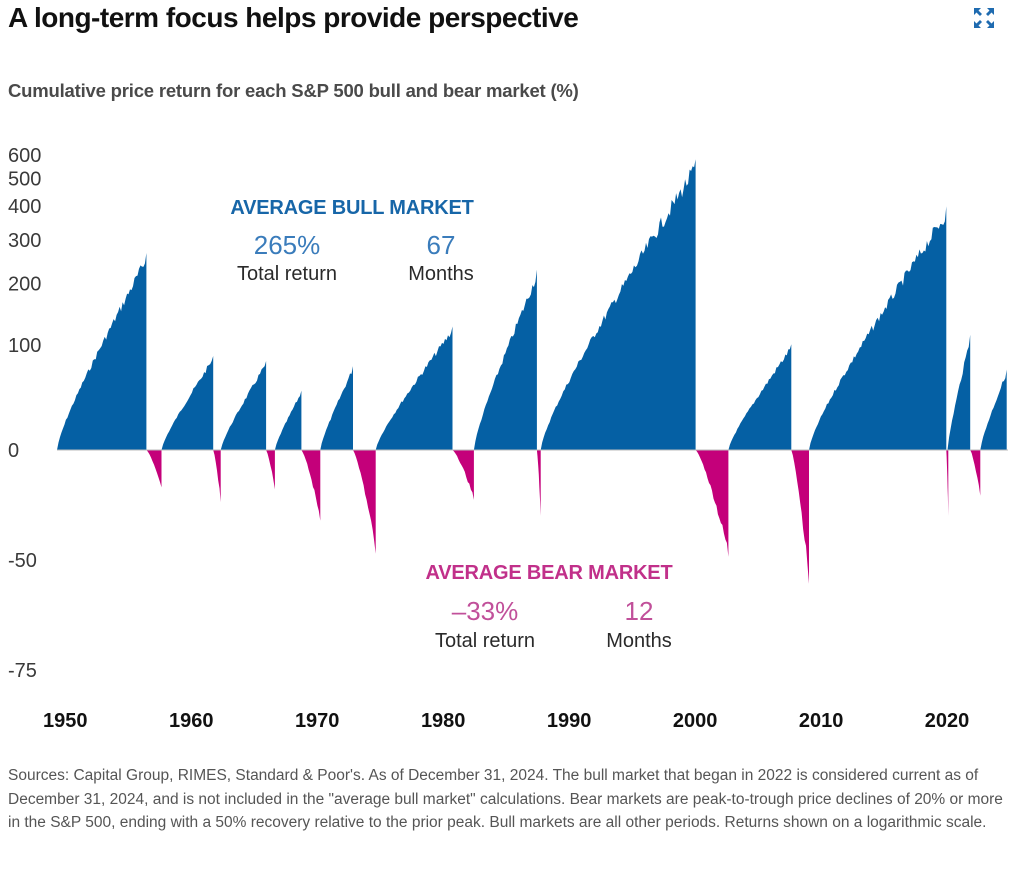 The image size is (1024, 873). What do you see at coordinates (485, 641) in the screenshot?
I see `bear-return-label: Total return` at bounding box center [485, 641].